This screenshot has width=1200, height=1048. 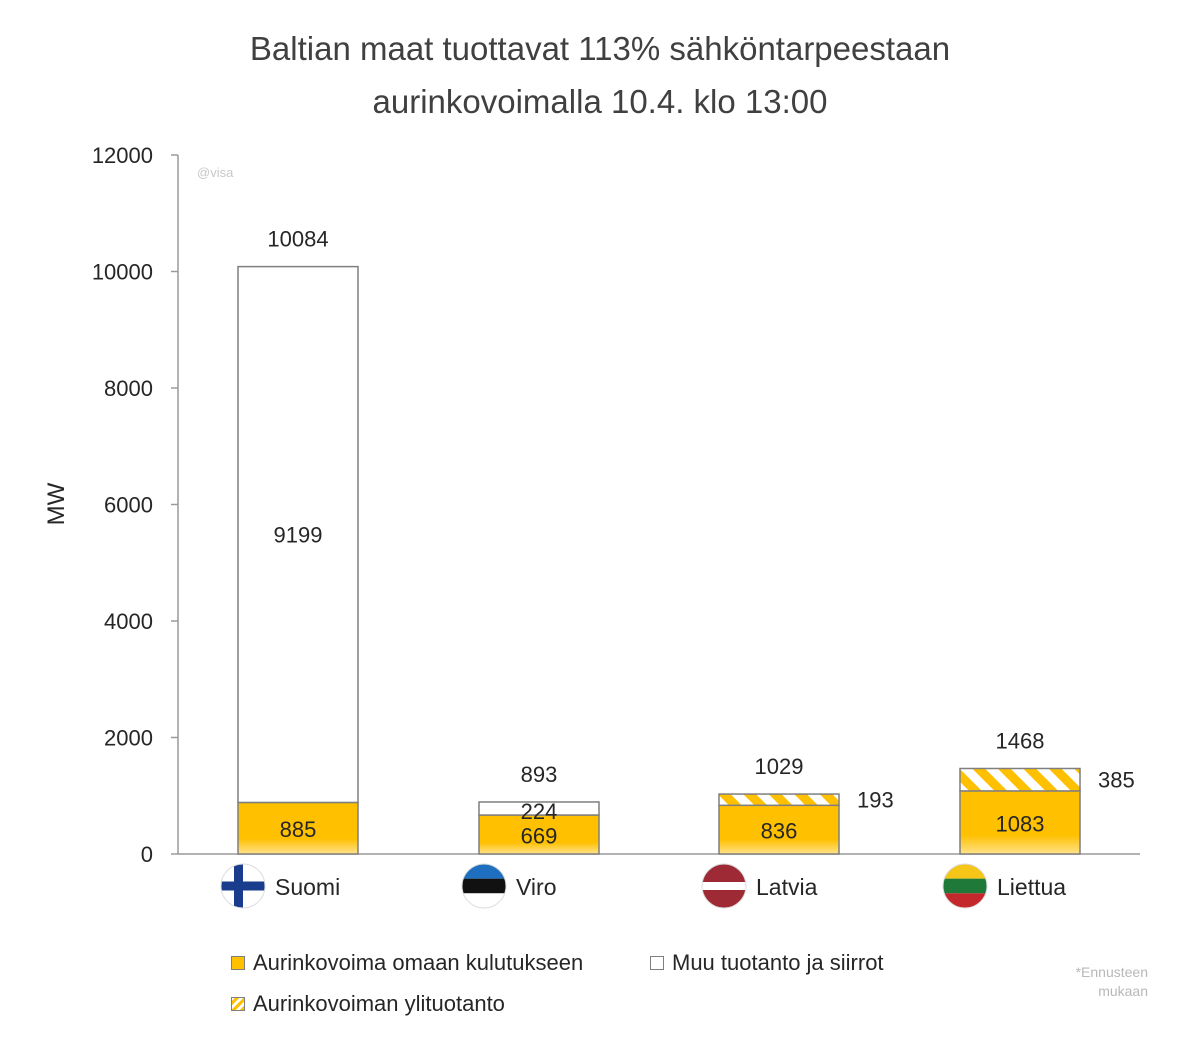 What do you see at coordinates (1111, 972) in the screenshot?
I see `forecast-note-line1: *Ennusteen` at bounding box center [1111, 972].